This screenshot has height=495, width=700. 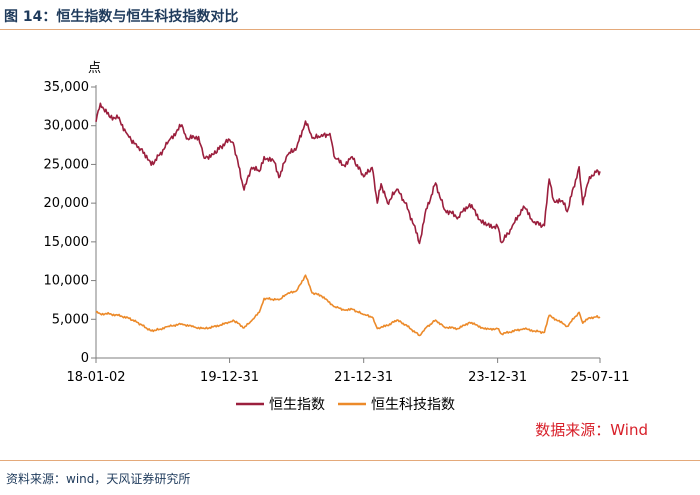 What do you see at coordinates (348, 305) in the screenshot?
I see `hstech-line` at bounding box center [348, 305].